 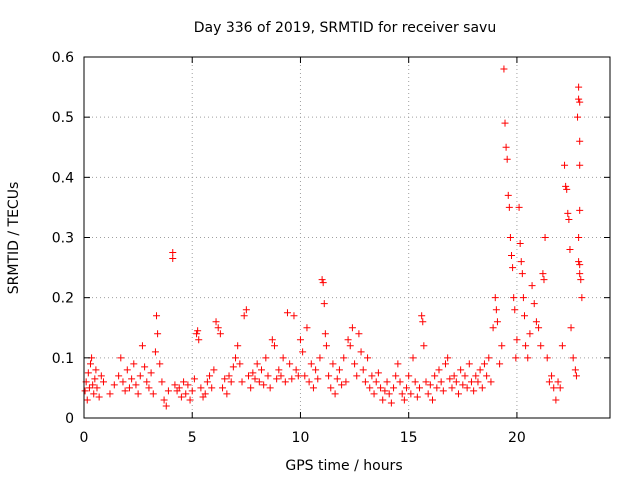 What do you see at coordinates (301, 438) in the screenshot?
I see `x-tick-label: 10` at bounding box center [301, 438].